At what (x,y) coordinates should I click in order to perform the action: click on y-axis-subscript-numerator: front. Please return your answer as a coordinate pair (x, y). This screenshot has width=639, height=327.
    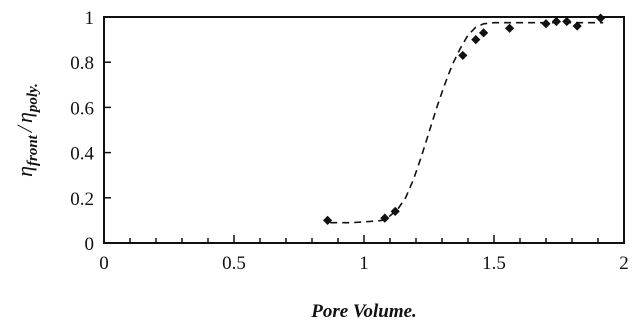
    Looking at the image, I should click on (33, 150).